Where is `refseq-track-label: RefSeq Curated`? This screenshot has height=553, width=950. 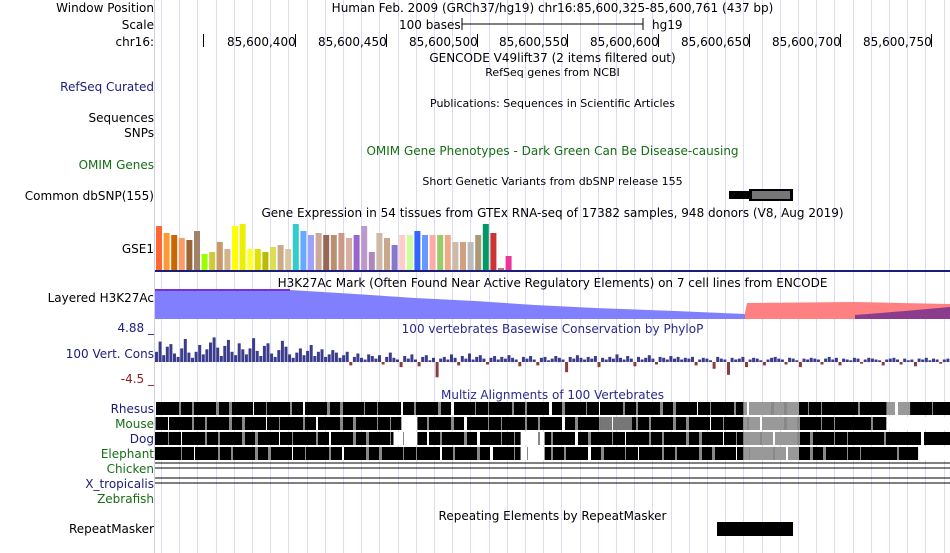
refseq-track-label: RefSeq Curated is located at coordinates (107, 87).